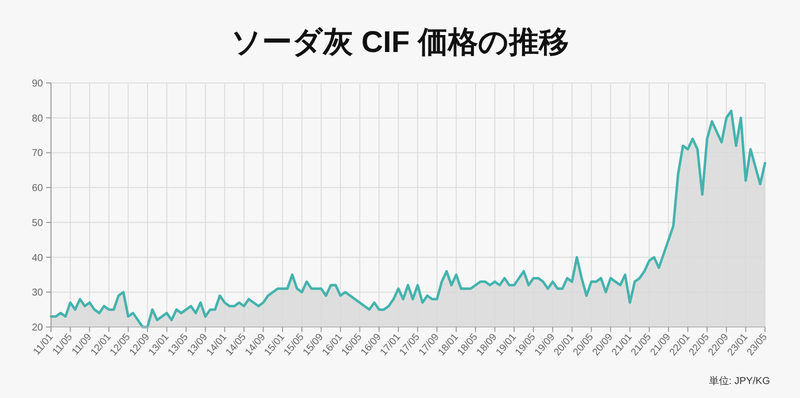  I want to click on text: 単位: JPY/KG, so click(739, 381).